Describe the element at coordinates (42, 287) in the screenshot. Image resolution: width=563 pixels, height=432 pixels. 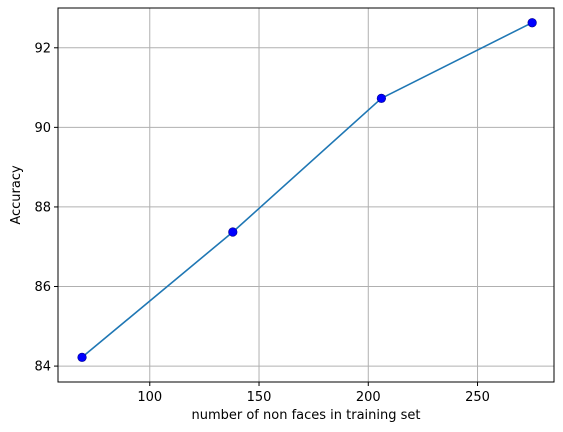
I see `y-tick-label: 86` at that location.